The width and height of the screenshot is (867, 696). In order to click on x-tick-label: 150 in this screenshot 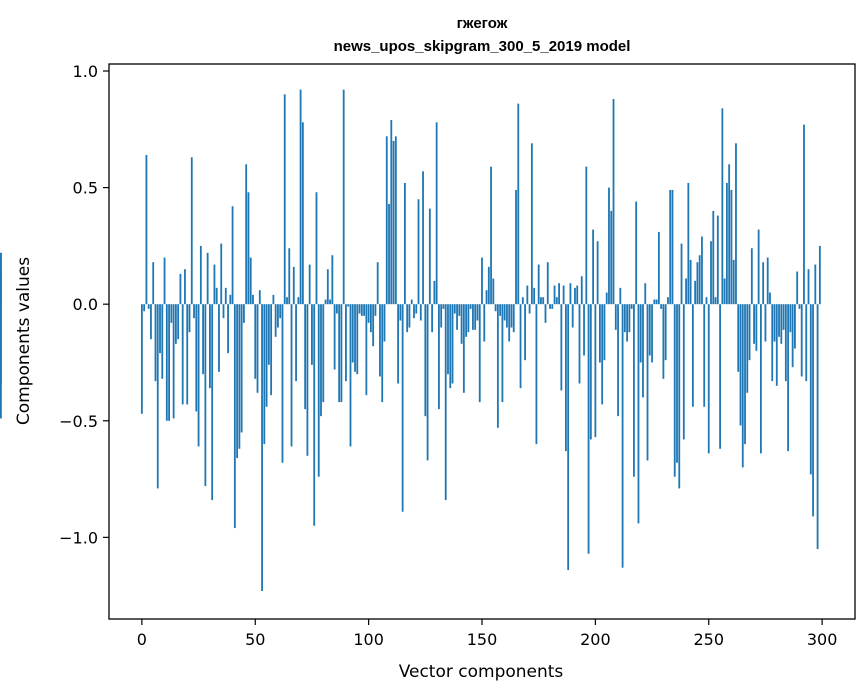, I will do `click(482, 639)`.